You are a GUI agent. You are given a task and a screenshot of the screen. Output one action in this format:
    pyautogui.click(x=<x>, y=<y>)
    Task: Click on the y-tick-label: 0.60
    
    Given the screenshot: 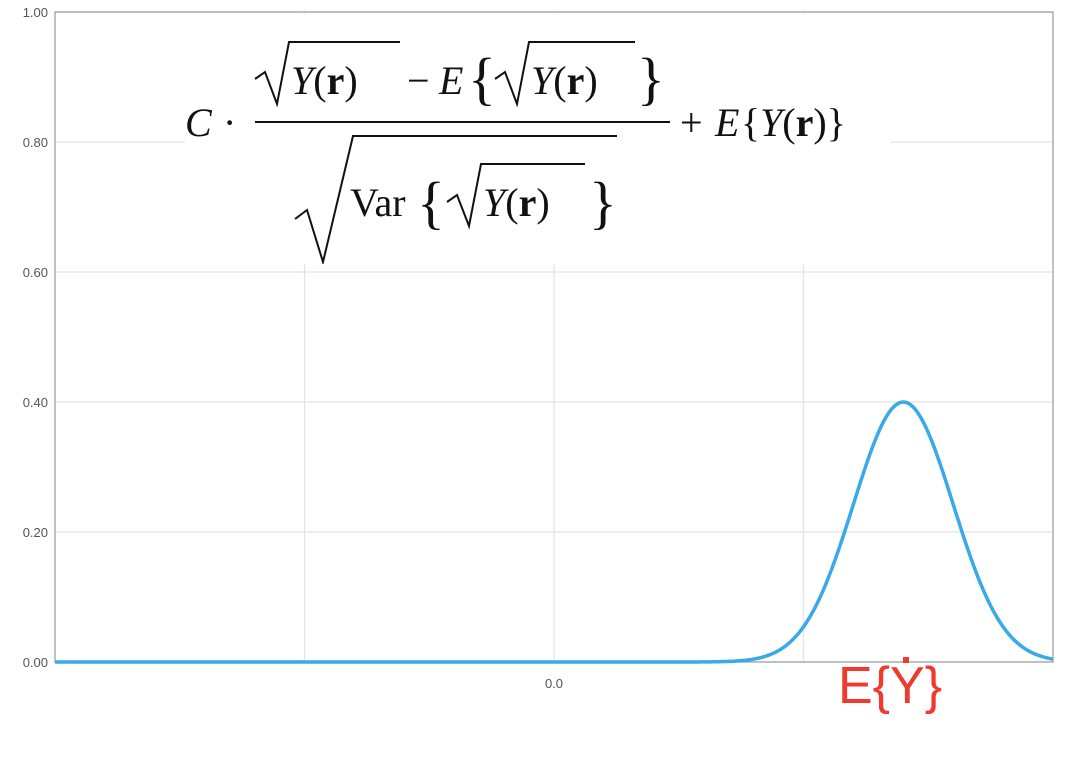 What is the action you would take?
    pyautogui.click(x=35, y=272)
    